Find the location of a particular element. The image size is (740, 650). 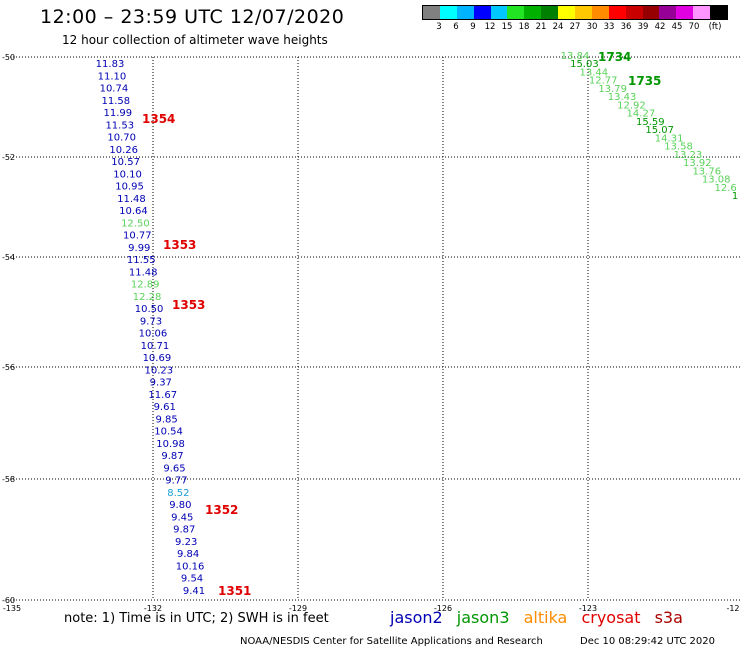

wave-height-label: 9.77 is located at coordinates (176, 481).